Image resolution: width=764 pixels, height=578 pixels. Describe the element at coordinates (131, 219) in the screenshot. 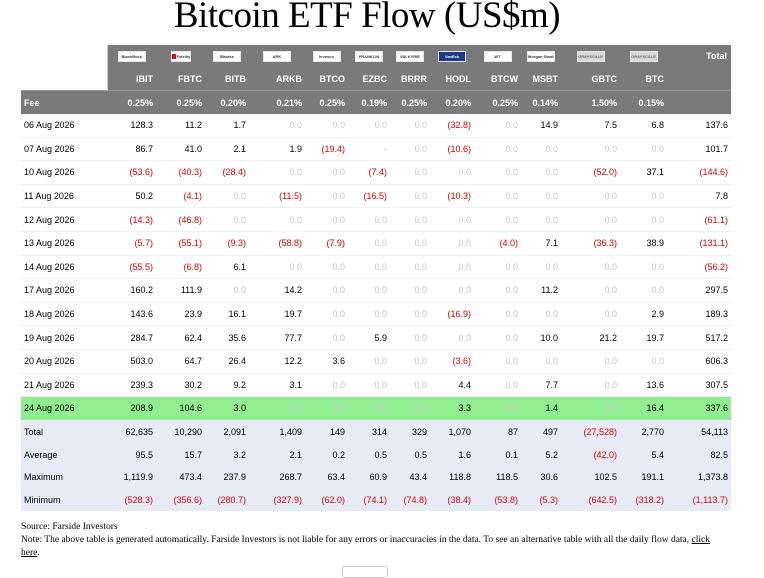

I see `flow-cell: (14.3)` at that location.